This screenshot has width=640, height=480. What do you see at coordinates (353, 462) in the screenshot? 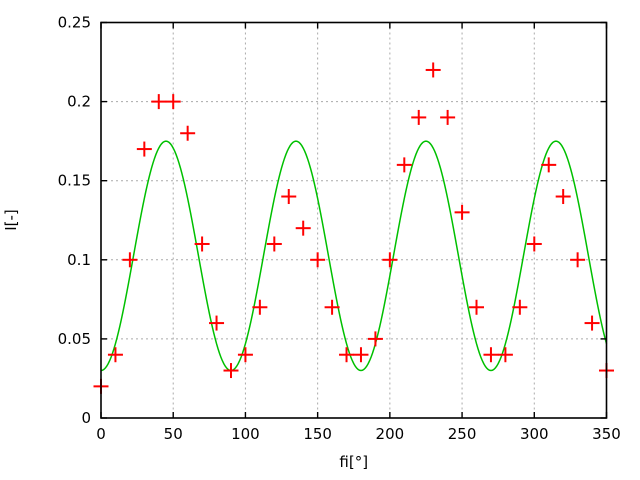
I see `x-axis-title: fi[°]` at bounding box center [353, 462].